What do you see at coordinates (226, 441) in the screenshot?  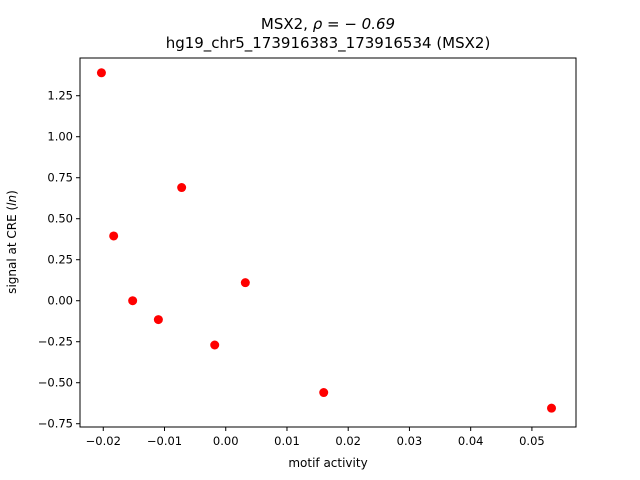 I see `x-tick-label: 0.00` at bounding box center [226, 441].